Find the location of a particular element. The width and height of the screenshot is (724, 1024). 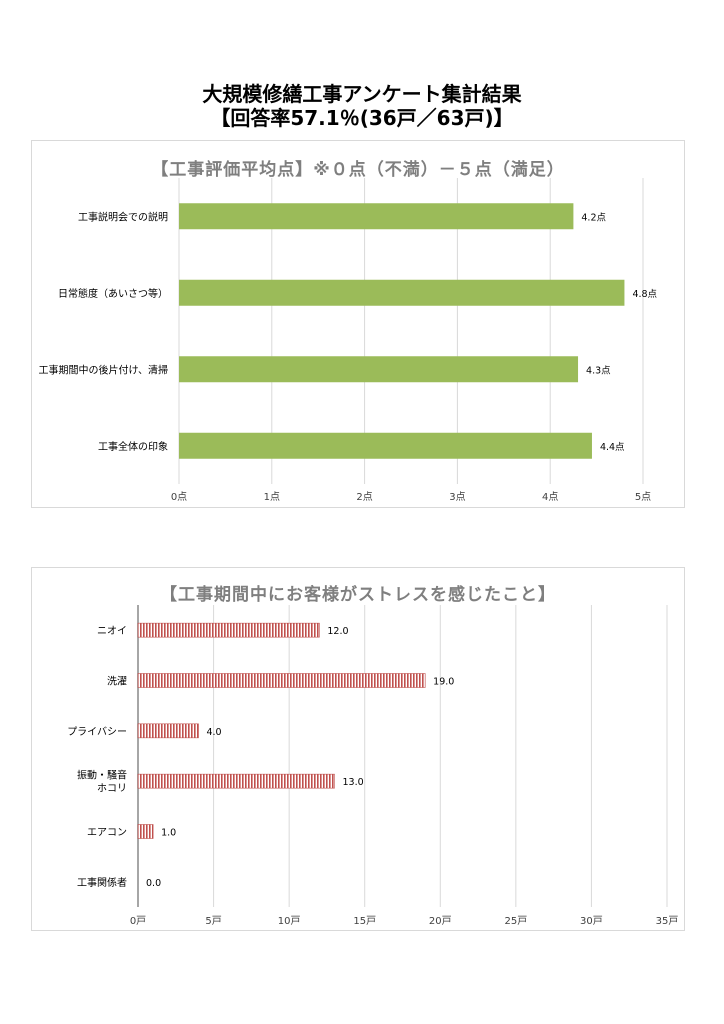

stress-chart-title: 【工事期間中にお客様がストレスを感じたこと】 is located at coordinates (358, 595).